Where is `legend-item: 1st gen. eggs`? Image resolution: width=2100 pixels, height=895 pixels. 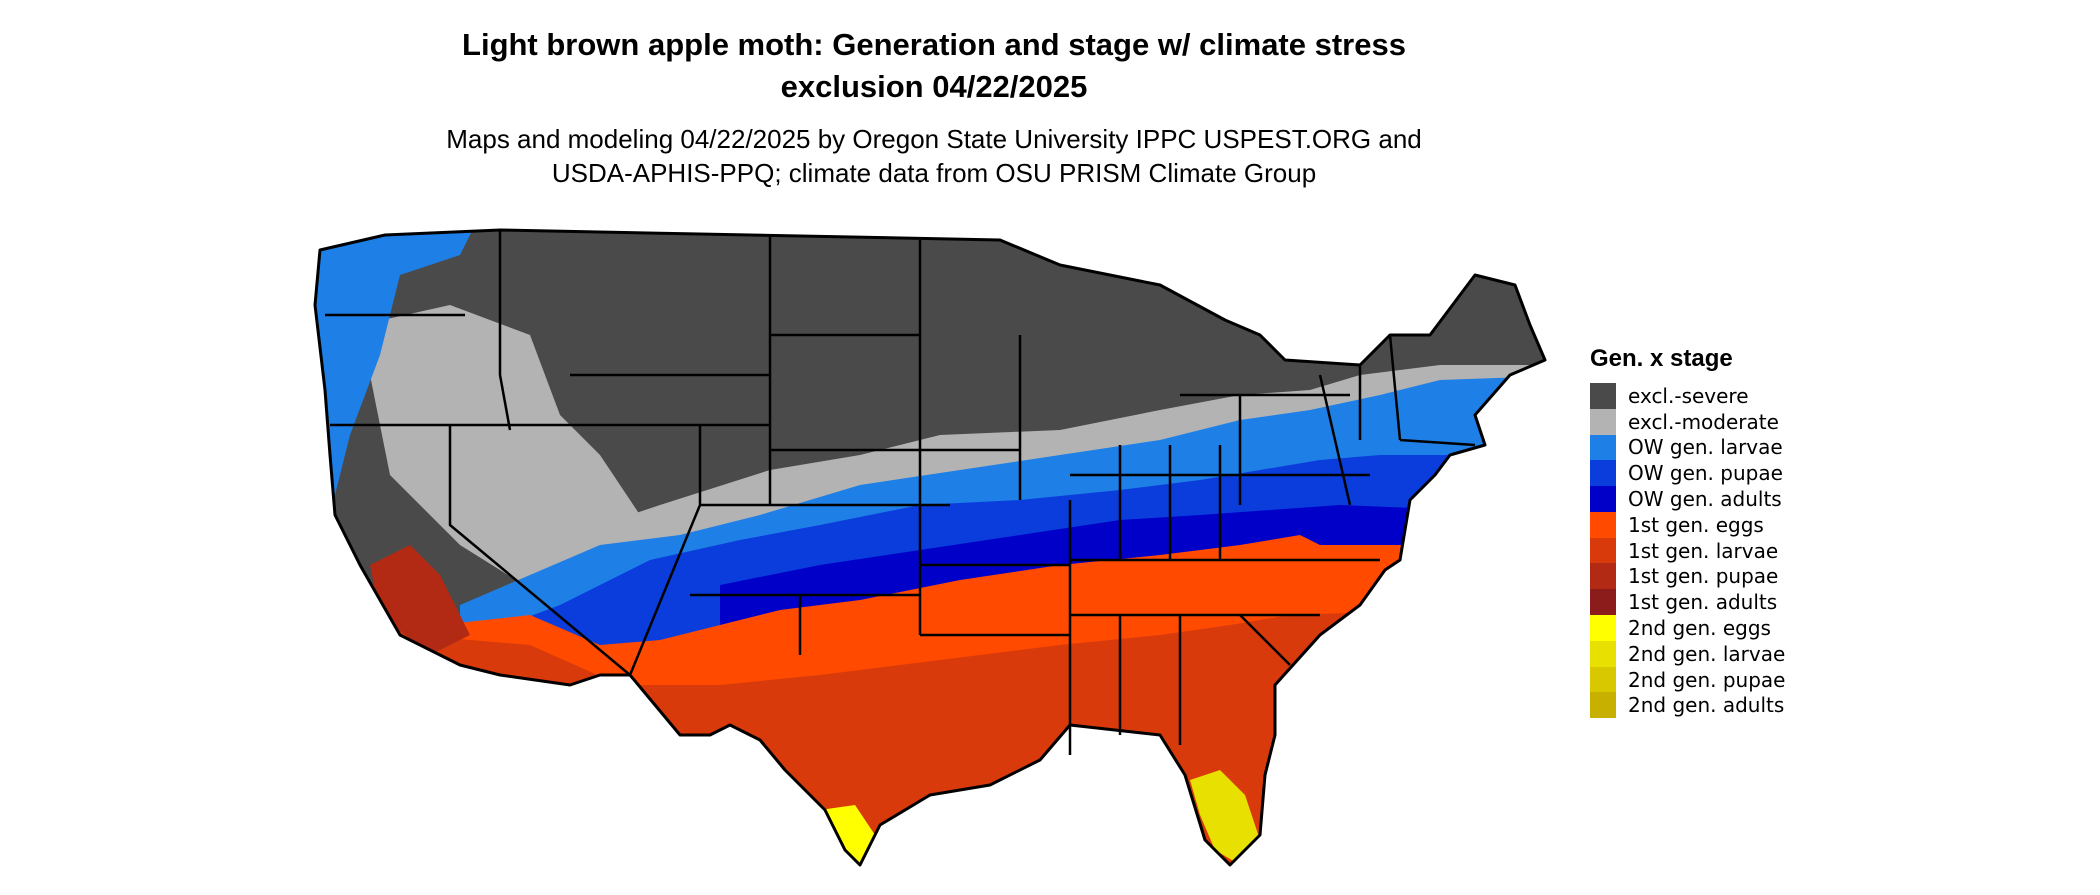 legend-item: 1st gen. eggs is located at coordinates (1687, 524).